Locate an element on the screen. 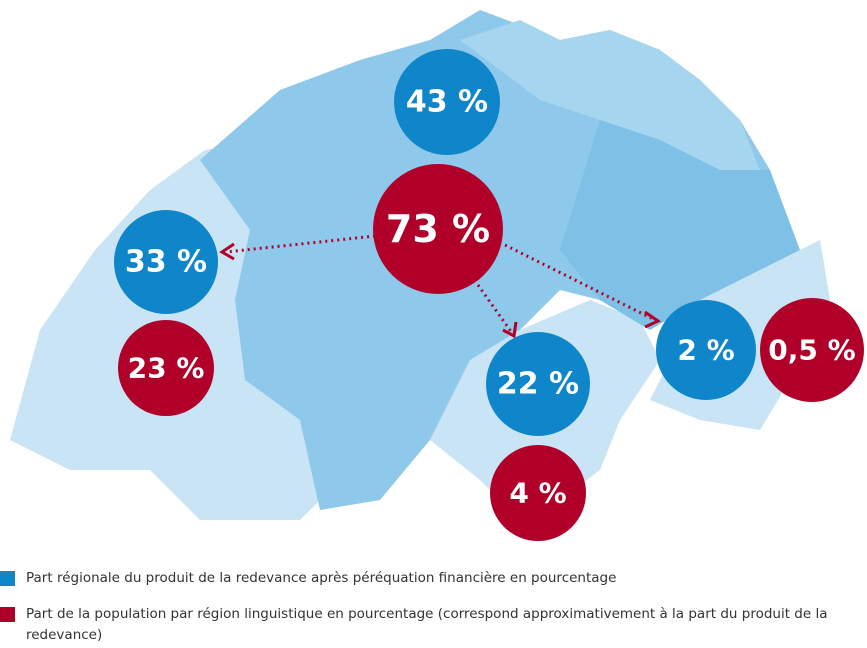 Image resolution: width=867 pixels, height=648 pixels. regional-share: 33 % is located at coordinates (166, 262).